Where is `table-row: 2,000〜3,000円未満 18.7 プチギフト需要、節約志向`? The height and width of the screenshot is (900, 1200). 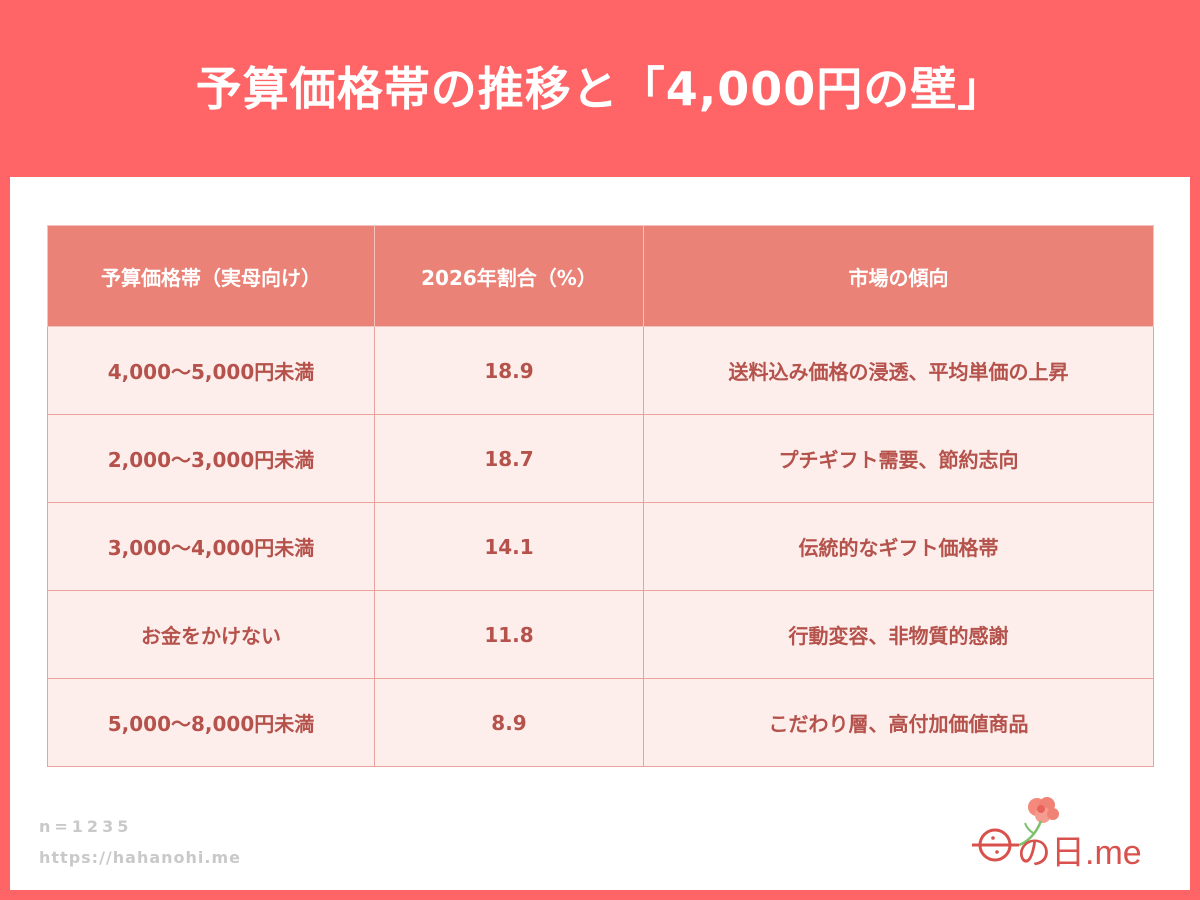 table-row: 2,000〜3,000円未満 18.7 プチギフト需要、節約志向 is located at coordinates (600, 458).